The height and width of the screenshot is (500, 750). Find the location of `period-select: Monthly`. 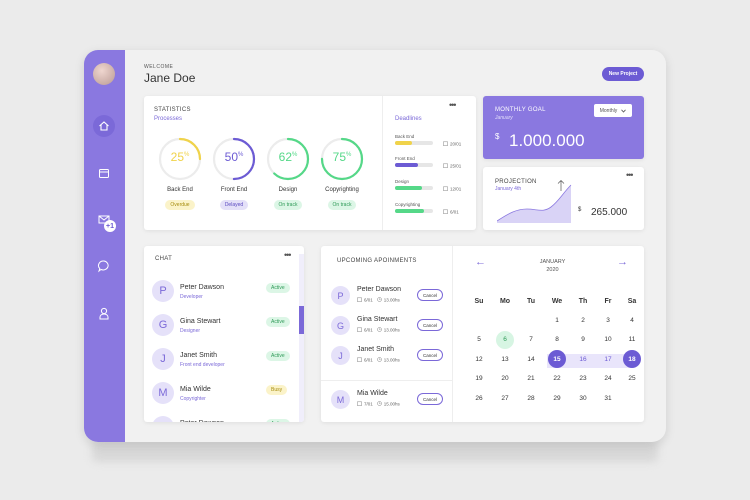

period-select: Monthly is located at coordinates (613, 110).